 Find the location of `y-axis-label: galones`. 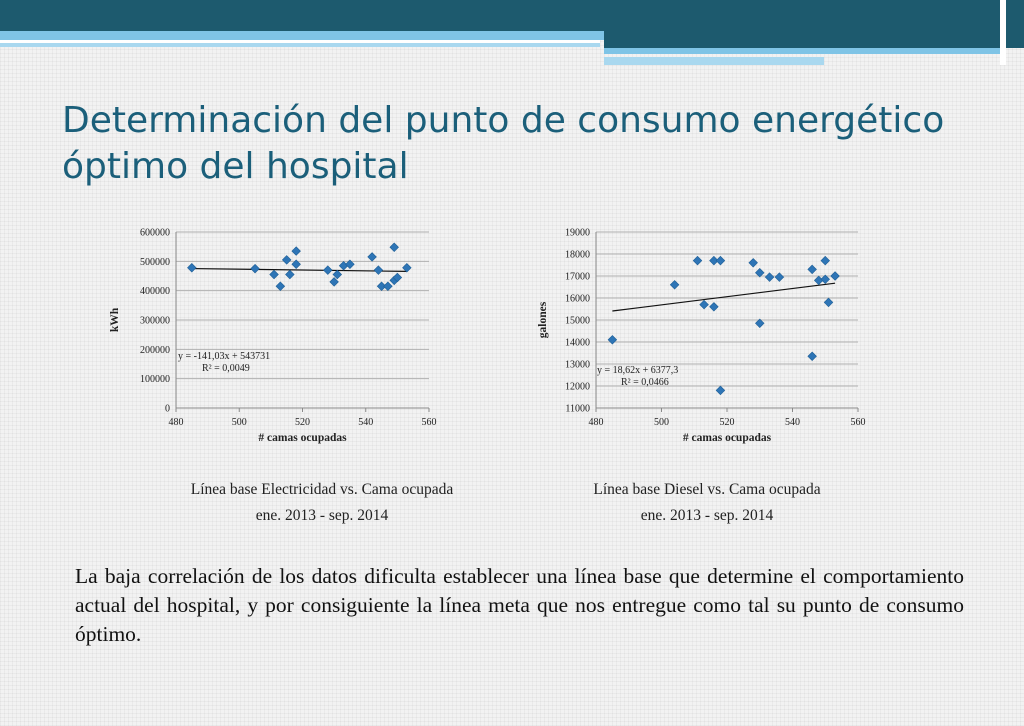

y-axis-label: galones is located at coordinates (543, 319).